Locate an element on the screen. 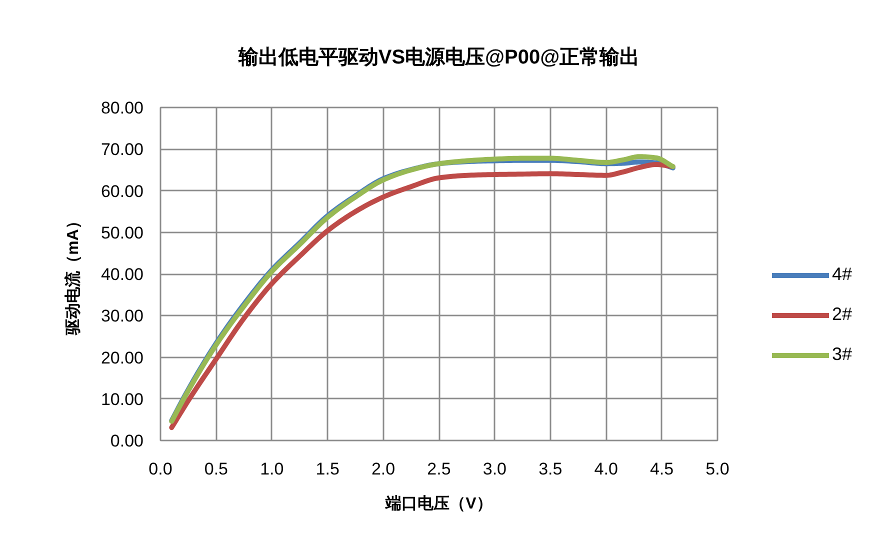 This screenshot has width=877, height=550. y-axis-title: 驱动电流（mA） is located at coordinates (72, 274).